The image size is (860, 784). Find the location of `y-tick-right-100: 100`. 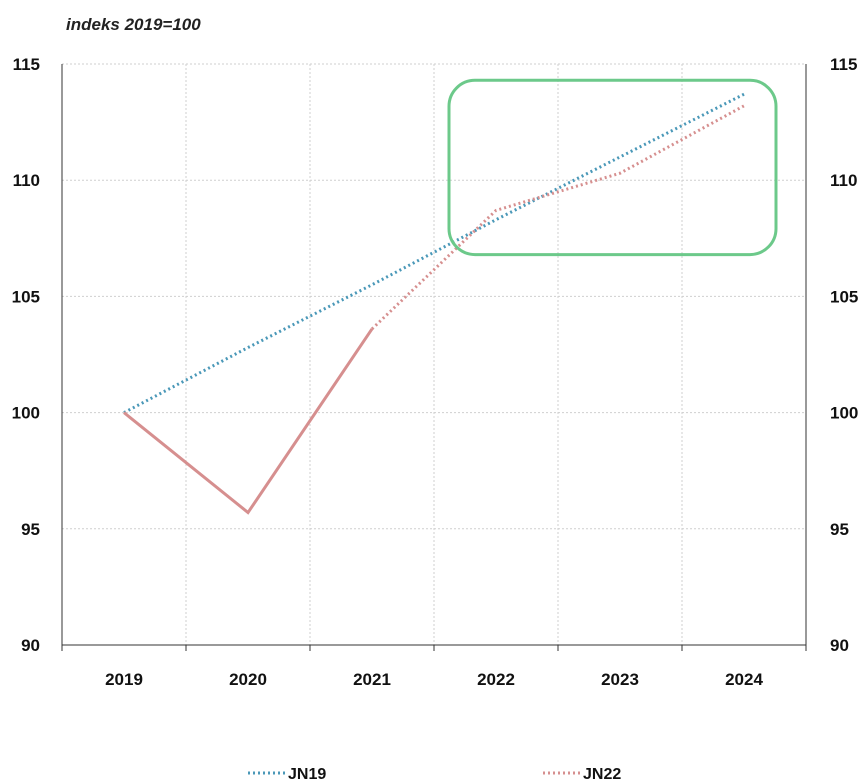

y-tick-right-100: 100 is located at coordinates (844, 413).